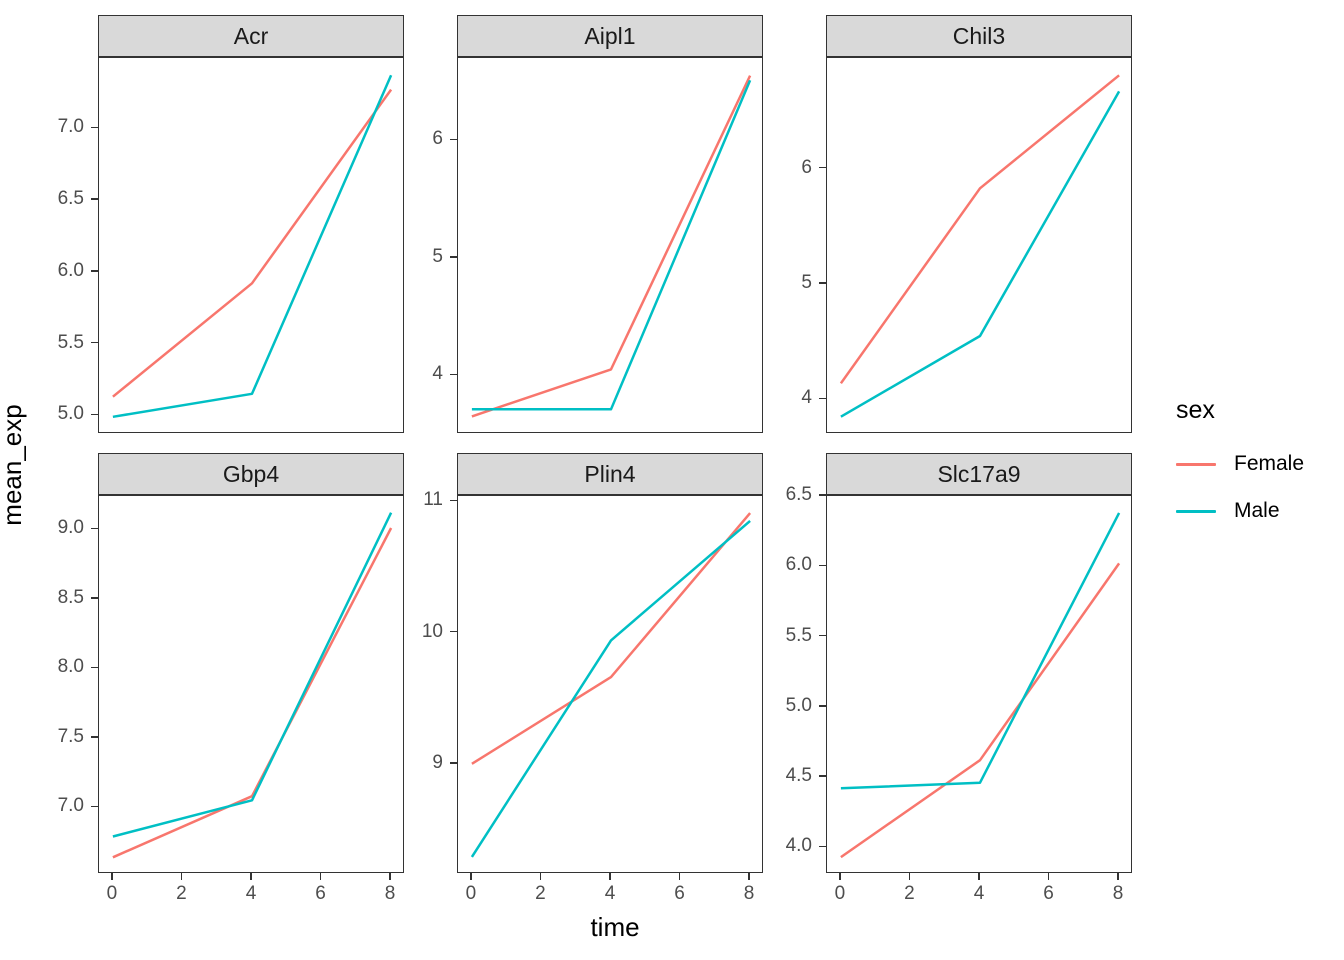  I want to click on legend: sex Female Male, so click(1240, 470).